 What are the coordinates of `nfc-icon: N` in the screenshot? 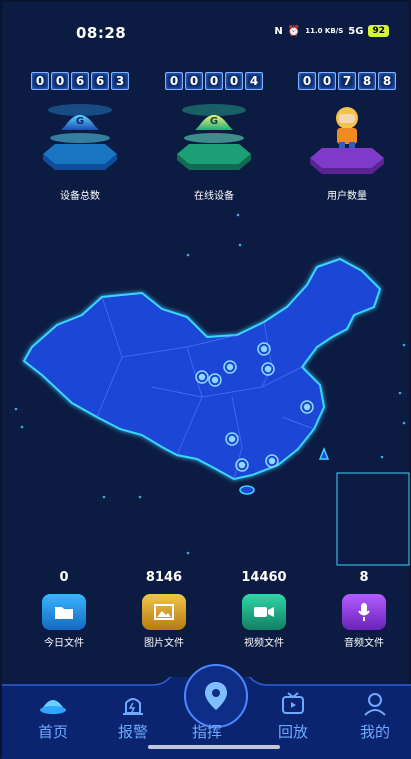 It's located at (278, 31).